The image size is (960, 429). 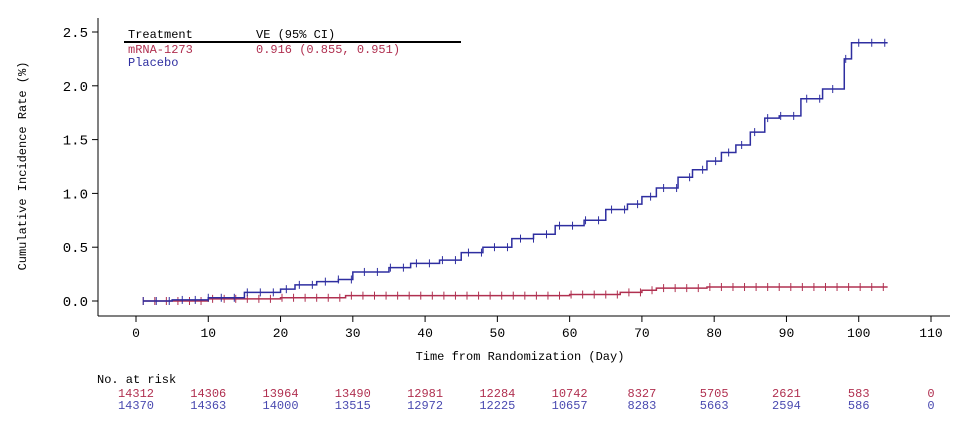 What do you see at coordinates (570, 394) in the screenshot?
I see `risk-value: 10742` at bounding box center [570, 394].